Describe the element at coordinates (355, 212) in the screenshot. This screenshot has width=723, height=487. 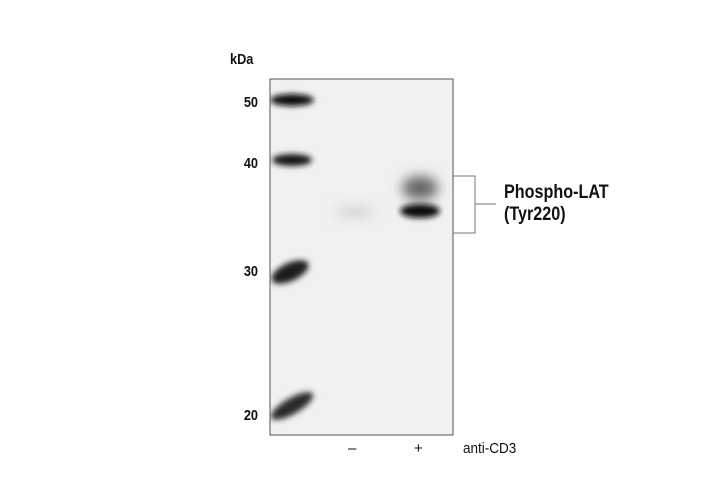
I see `lane-minus-faint-band` at that location.